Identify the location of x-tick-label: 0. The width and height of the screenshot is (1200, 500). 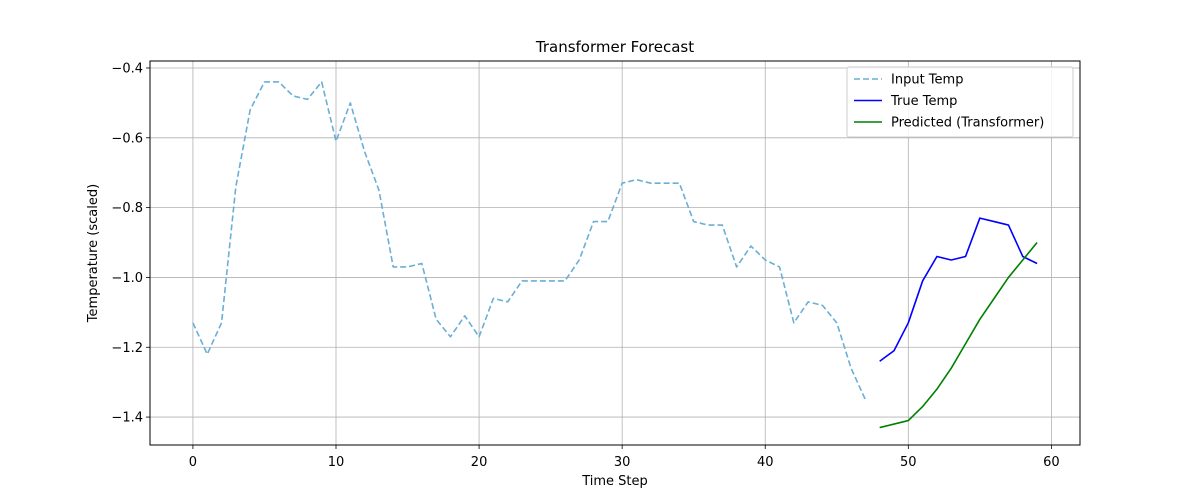
(193, 462).